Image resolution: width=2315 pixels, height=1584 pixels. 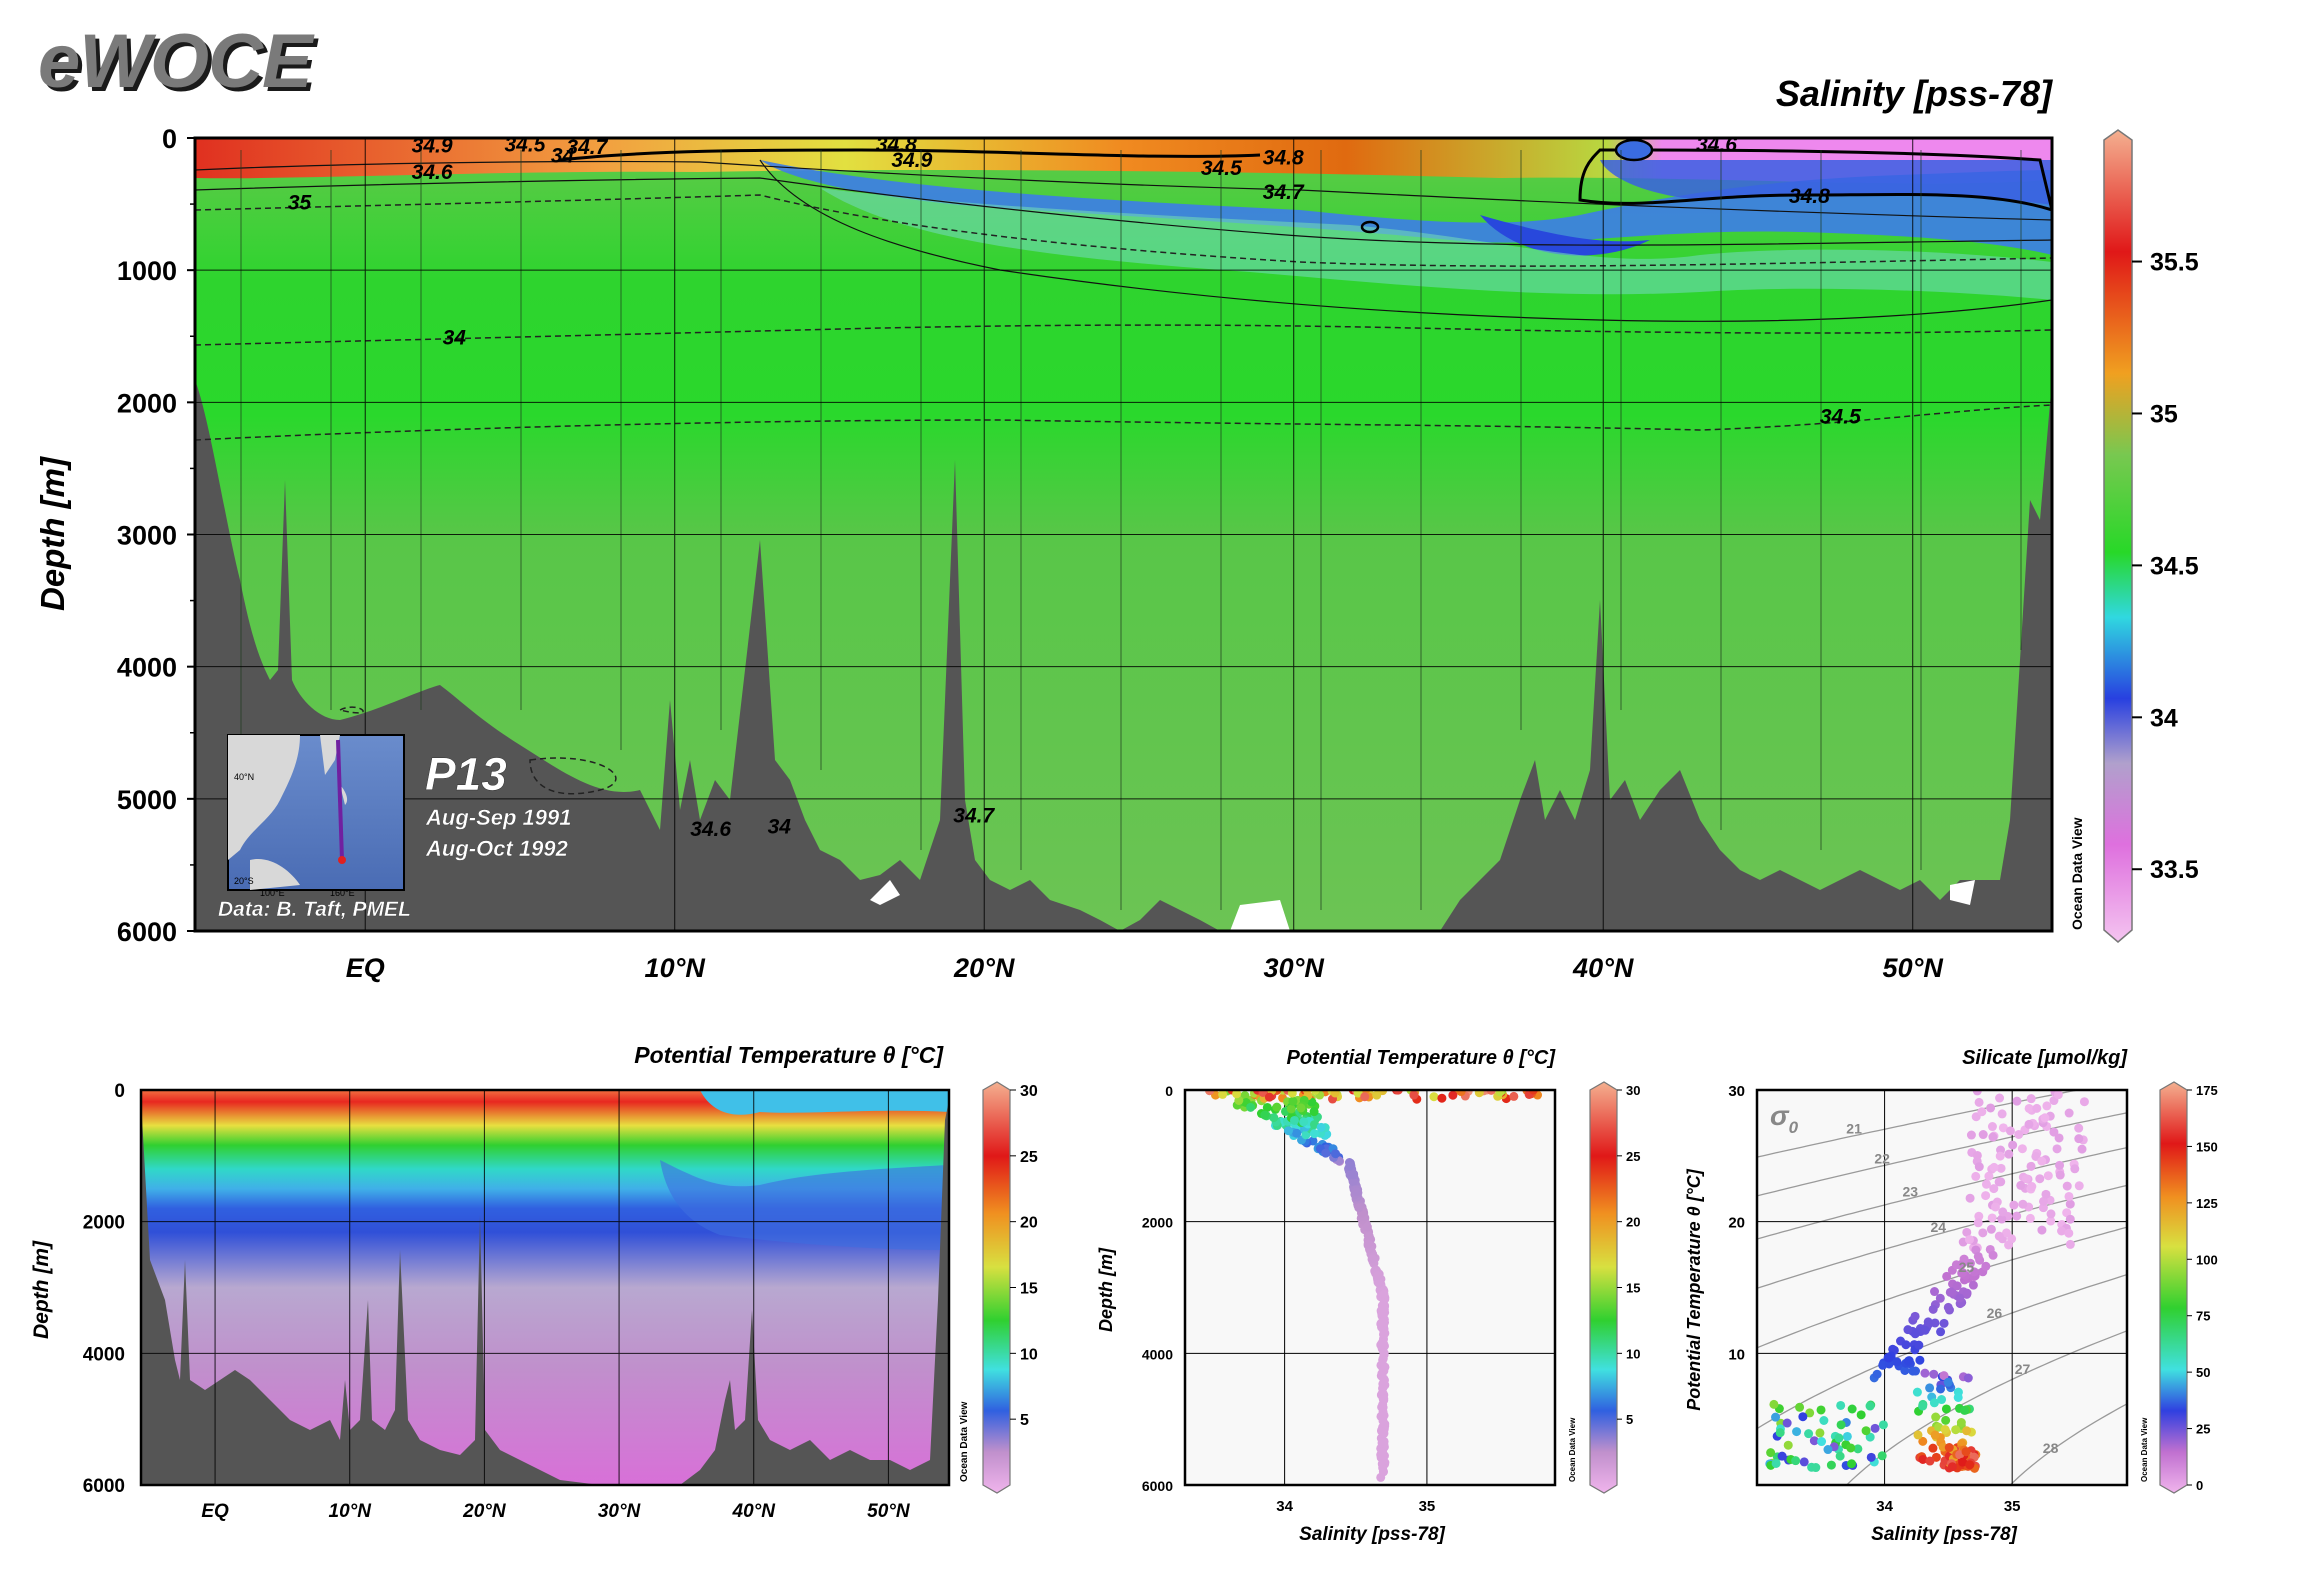 I want to click on contour-label: 34.5, so click(x=1221, y=168).